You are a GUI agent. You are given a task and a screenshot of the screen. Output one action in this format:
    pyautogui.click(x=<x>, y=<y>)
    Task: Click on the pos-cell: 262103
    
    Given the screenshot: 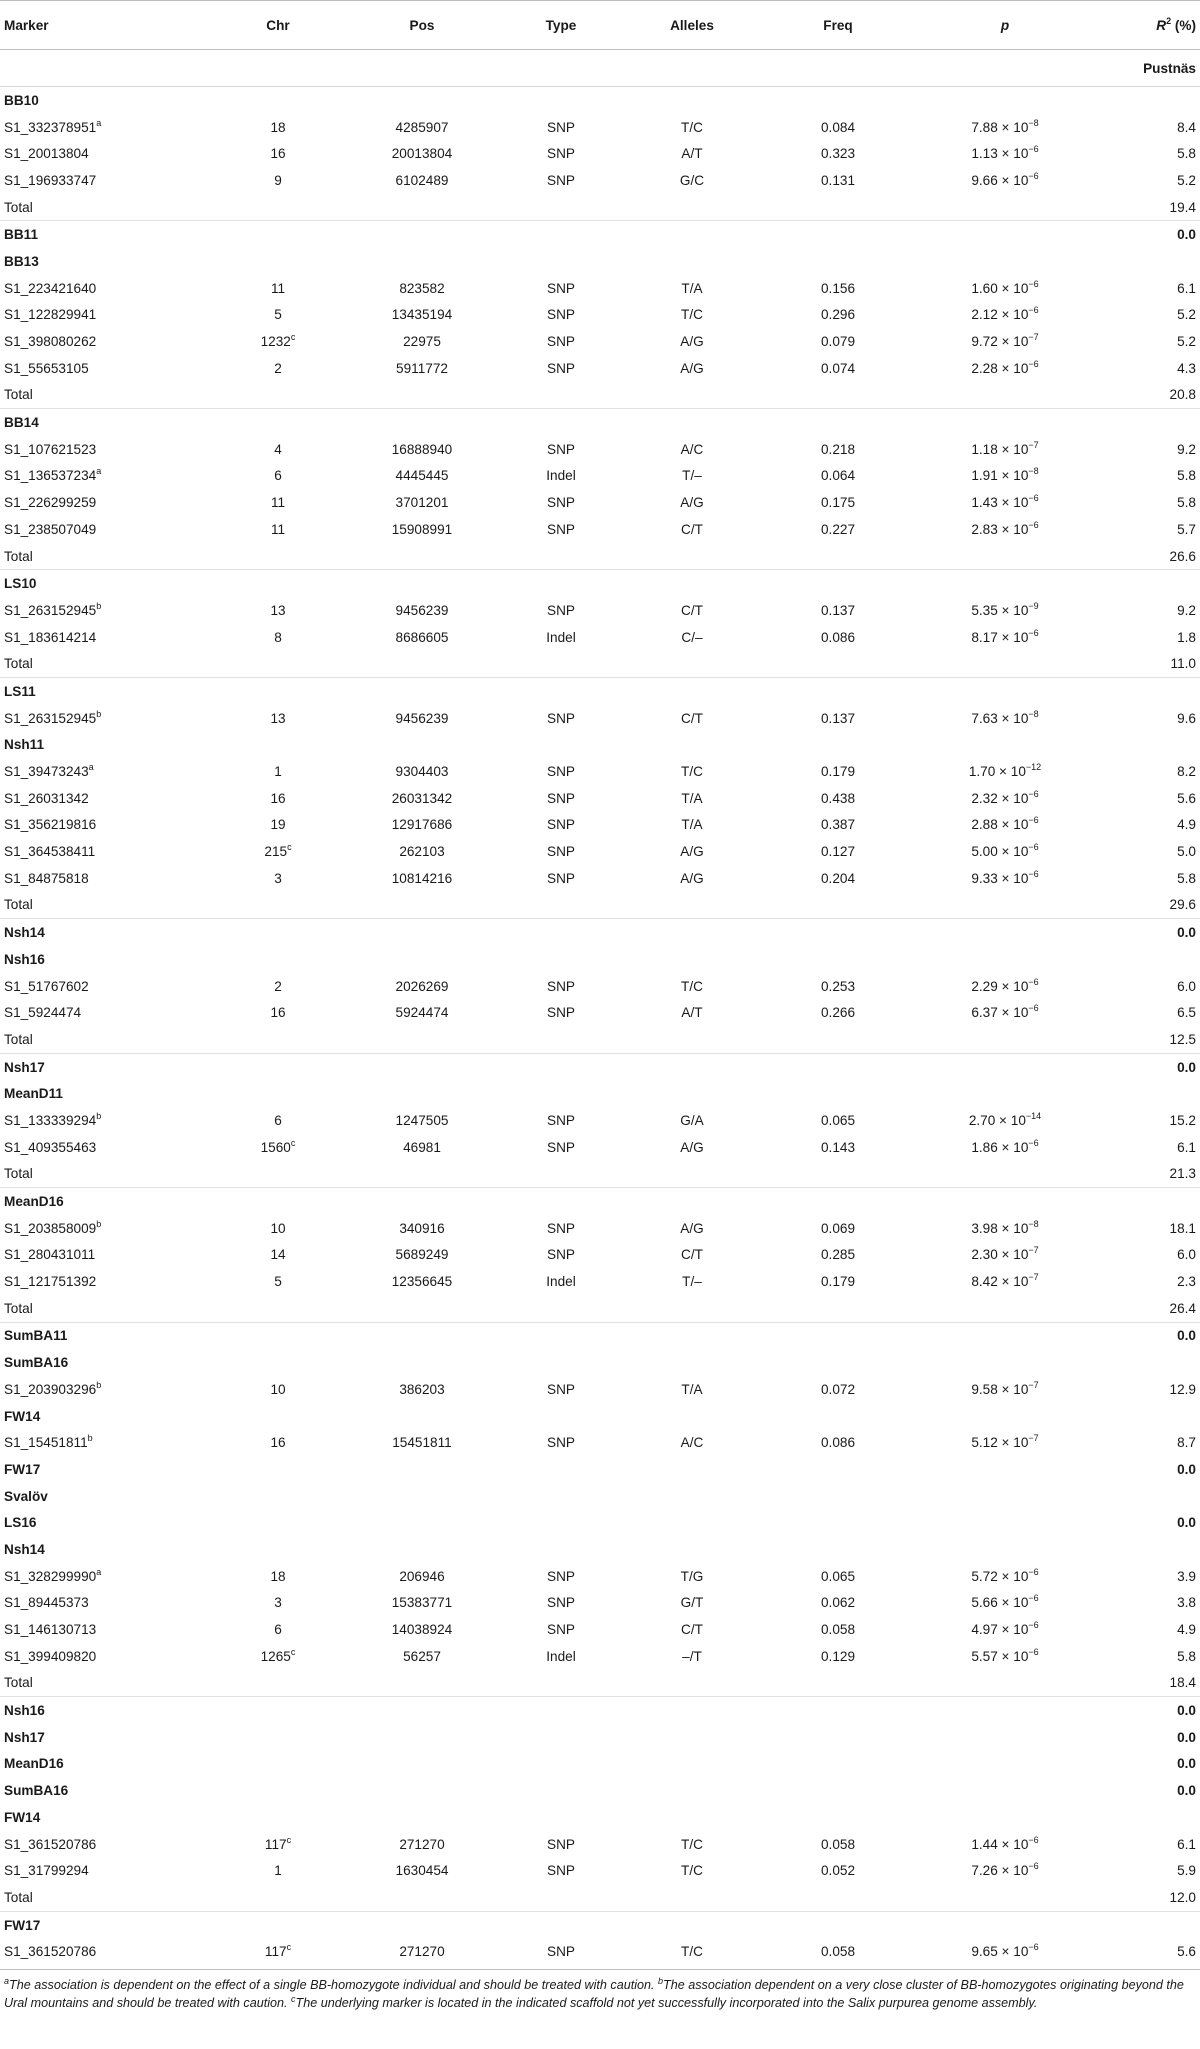 What is the action you would take?
    pyautogui.click(x=422, y=852)
    